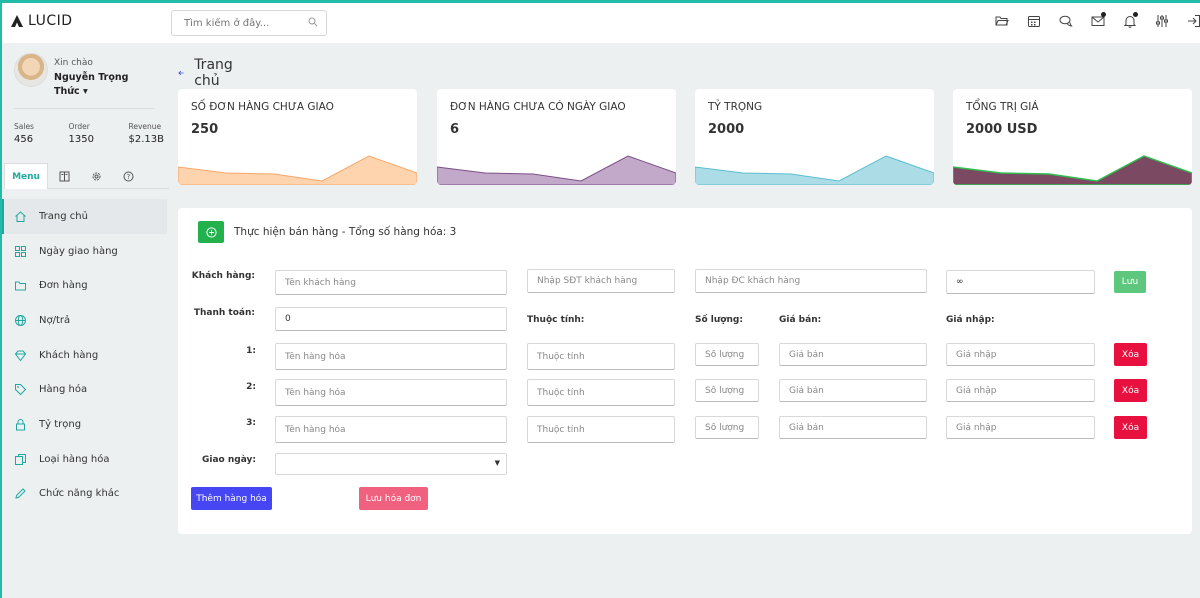  What do you see at coordinates (73, 63) in the screenshot?
I see `greeting-text: Xin chào` at bounding box center [73, 63].